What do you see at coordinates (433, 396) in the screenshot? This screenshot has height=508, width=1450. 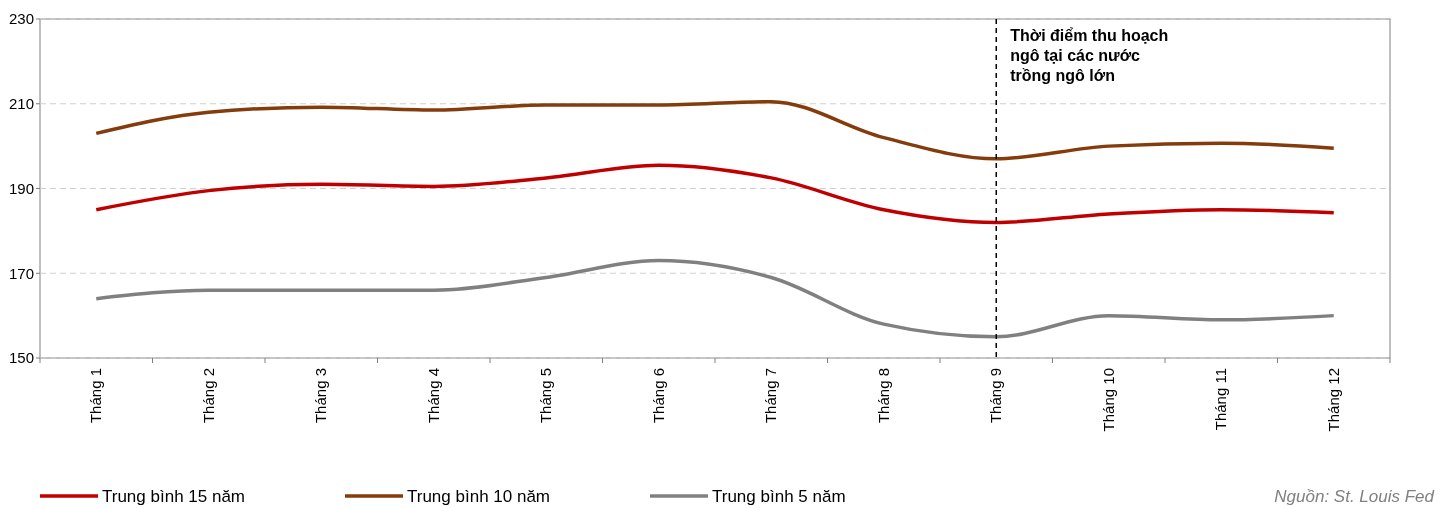 I see `x-tick-label: Tháng 4` at bounding box center [433, 396].